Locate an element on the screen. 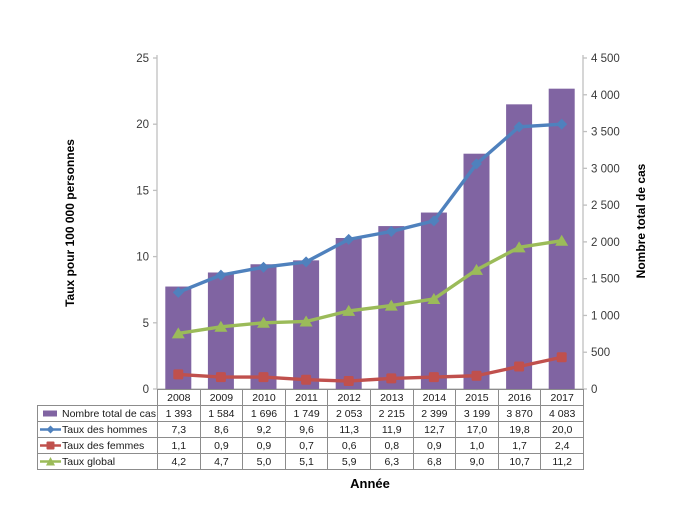 The height and width of the screenshot is (520, 690). right-tick-label: 2 000 is located at coordinates (605, 243).